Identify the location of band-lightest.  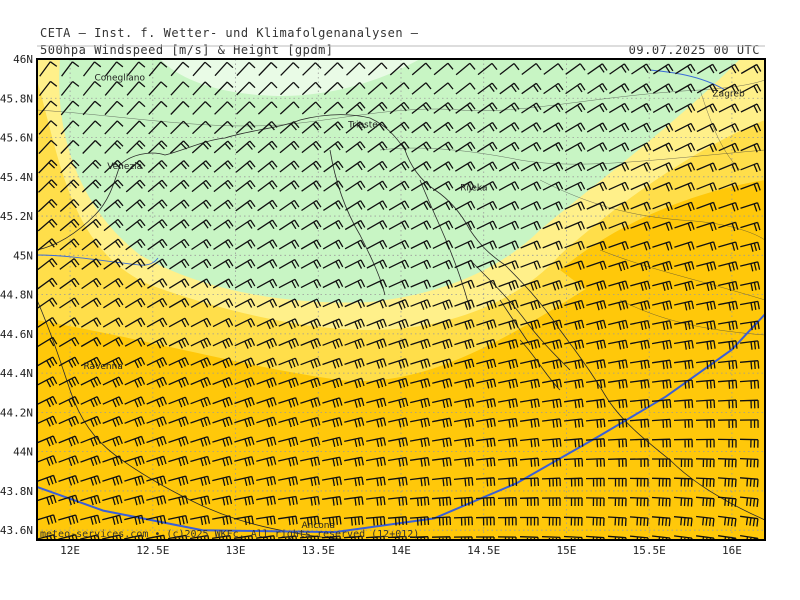
(290, 77).